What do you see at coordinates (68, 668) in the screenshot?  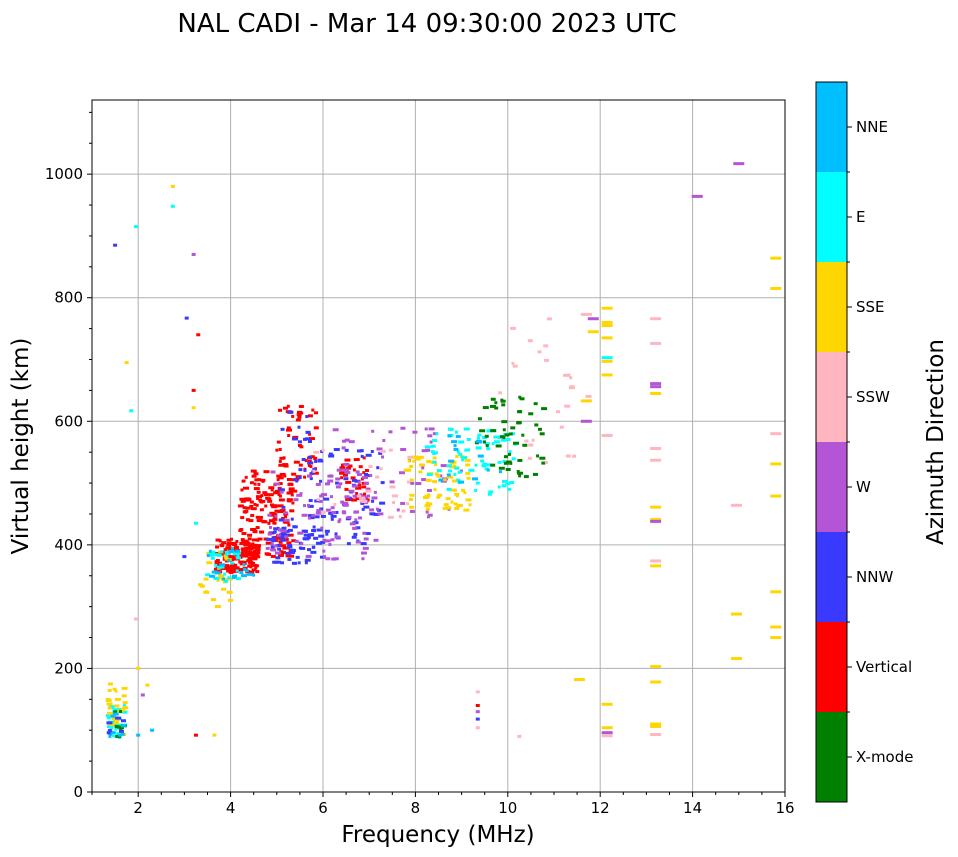 I see `y-tick-label: 200` at bounding box center [68, 668].